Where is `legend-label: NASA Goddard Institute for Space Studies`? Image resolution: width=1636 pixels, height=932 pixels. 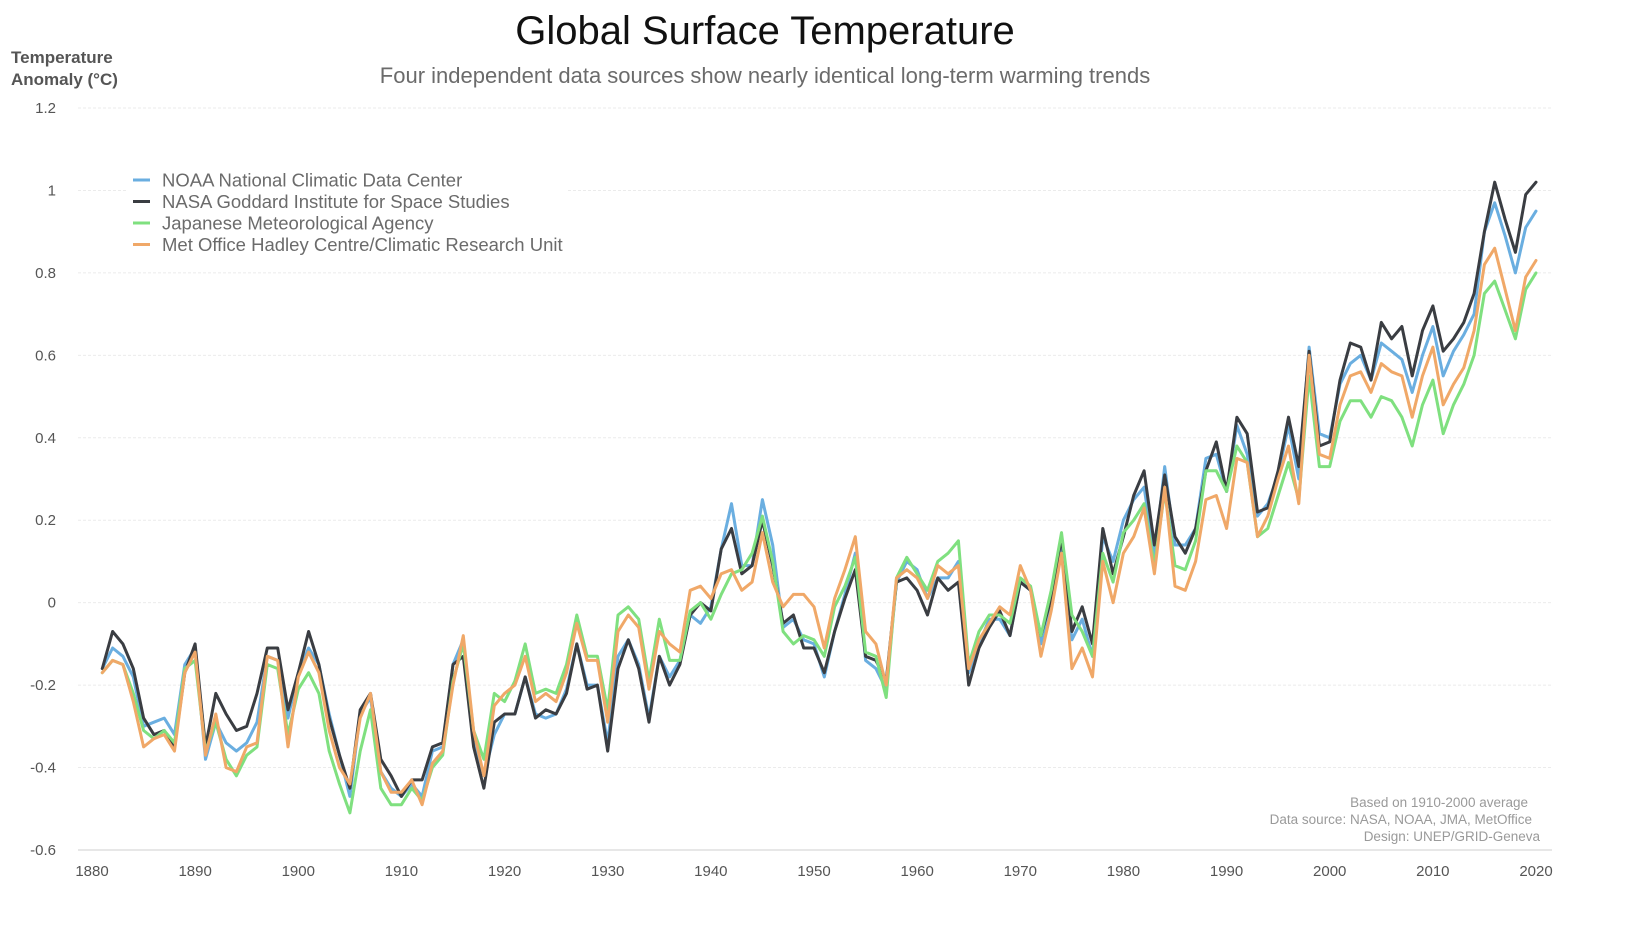
legend-label: NASA Goddard Institute for Space Studies is located at coordinates (336, 201).